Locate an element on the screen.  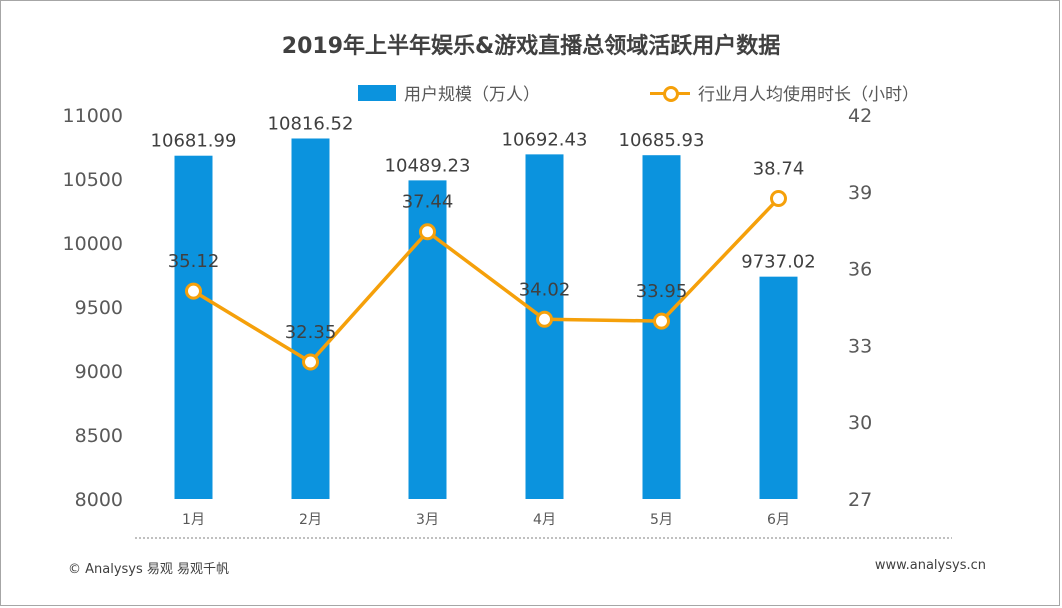
y-right-tick-label: 42 is located at coordinates (860, 116).